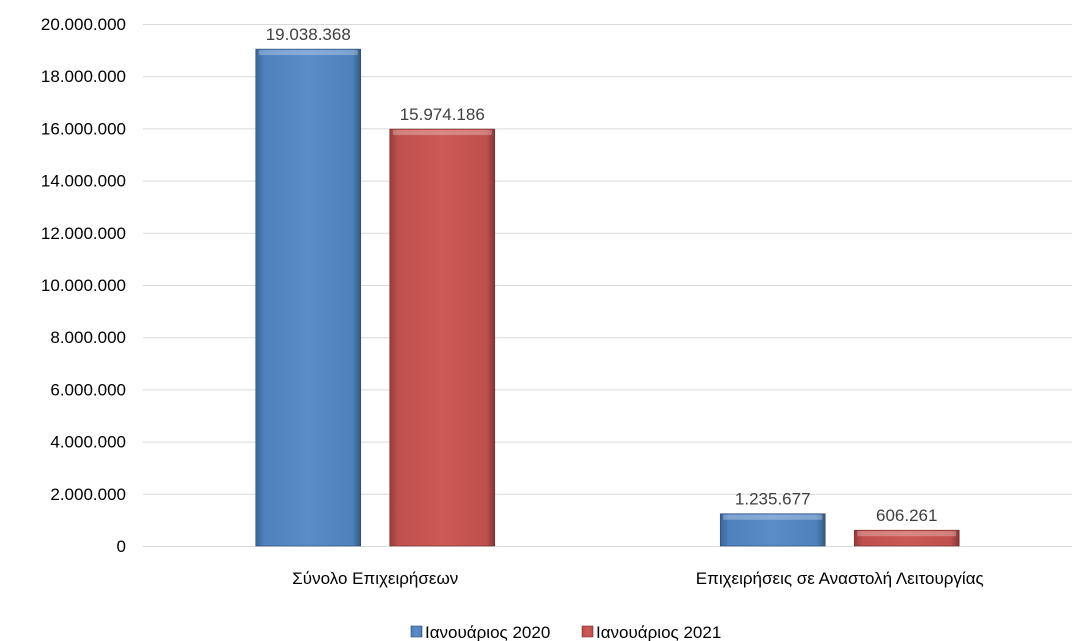  Describe the element at coordinates (88, 389) in the screenshot. I see `y-tick-label: 6.000.000` at that location.